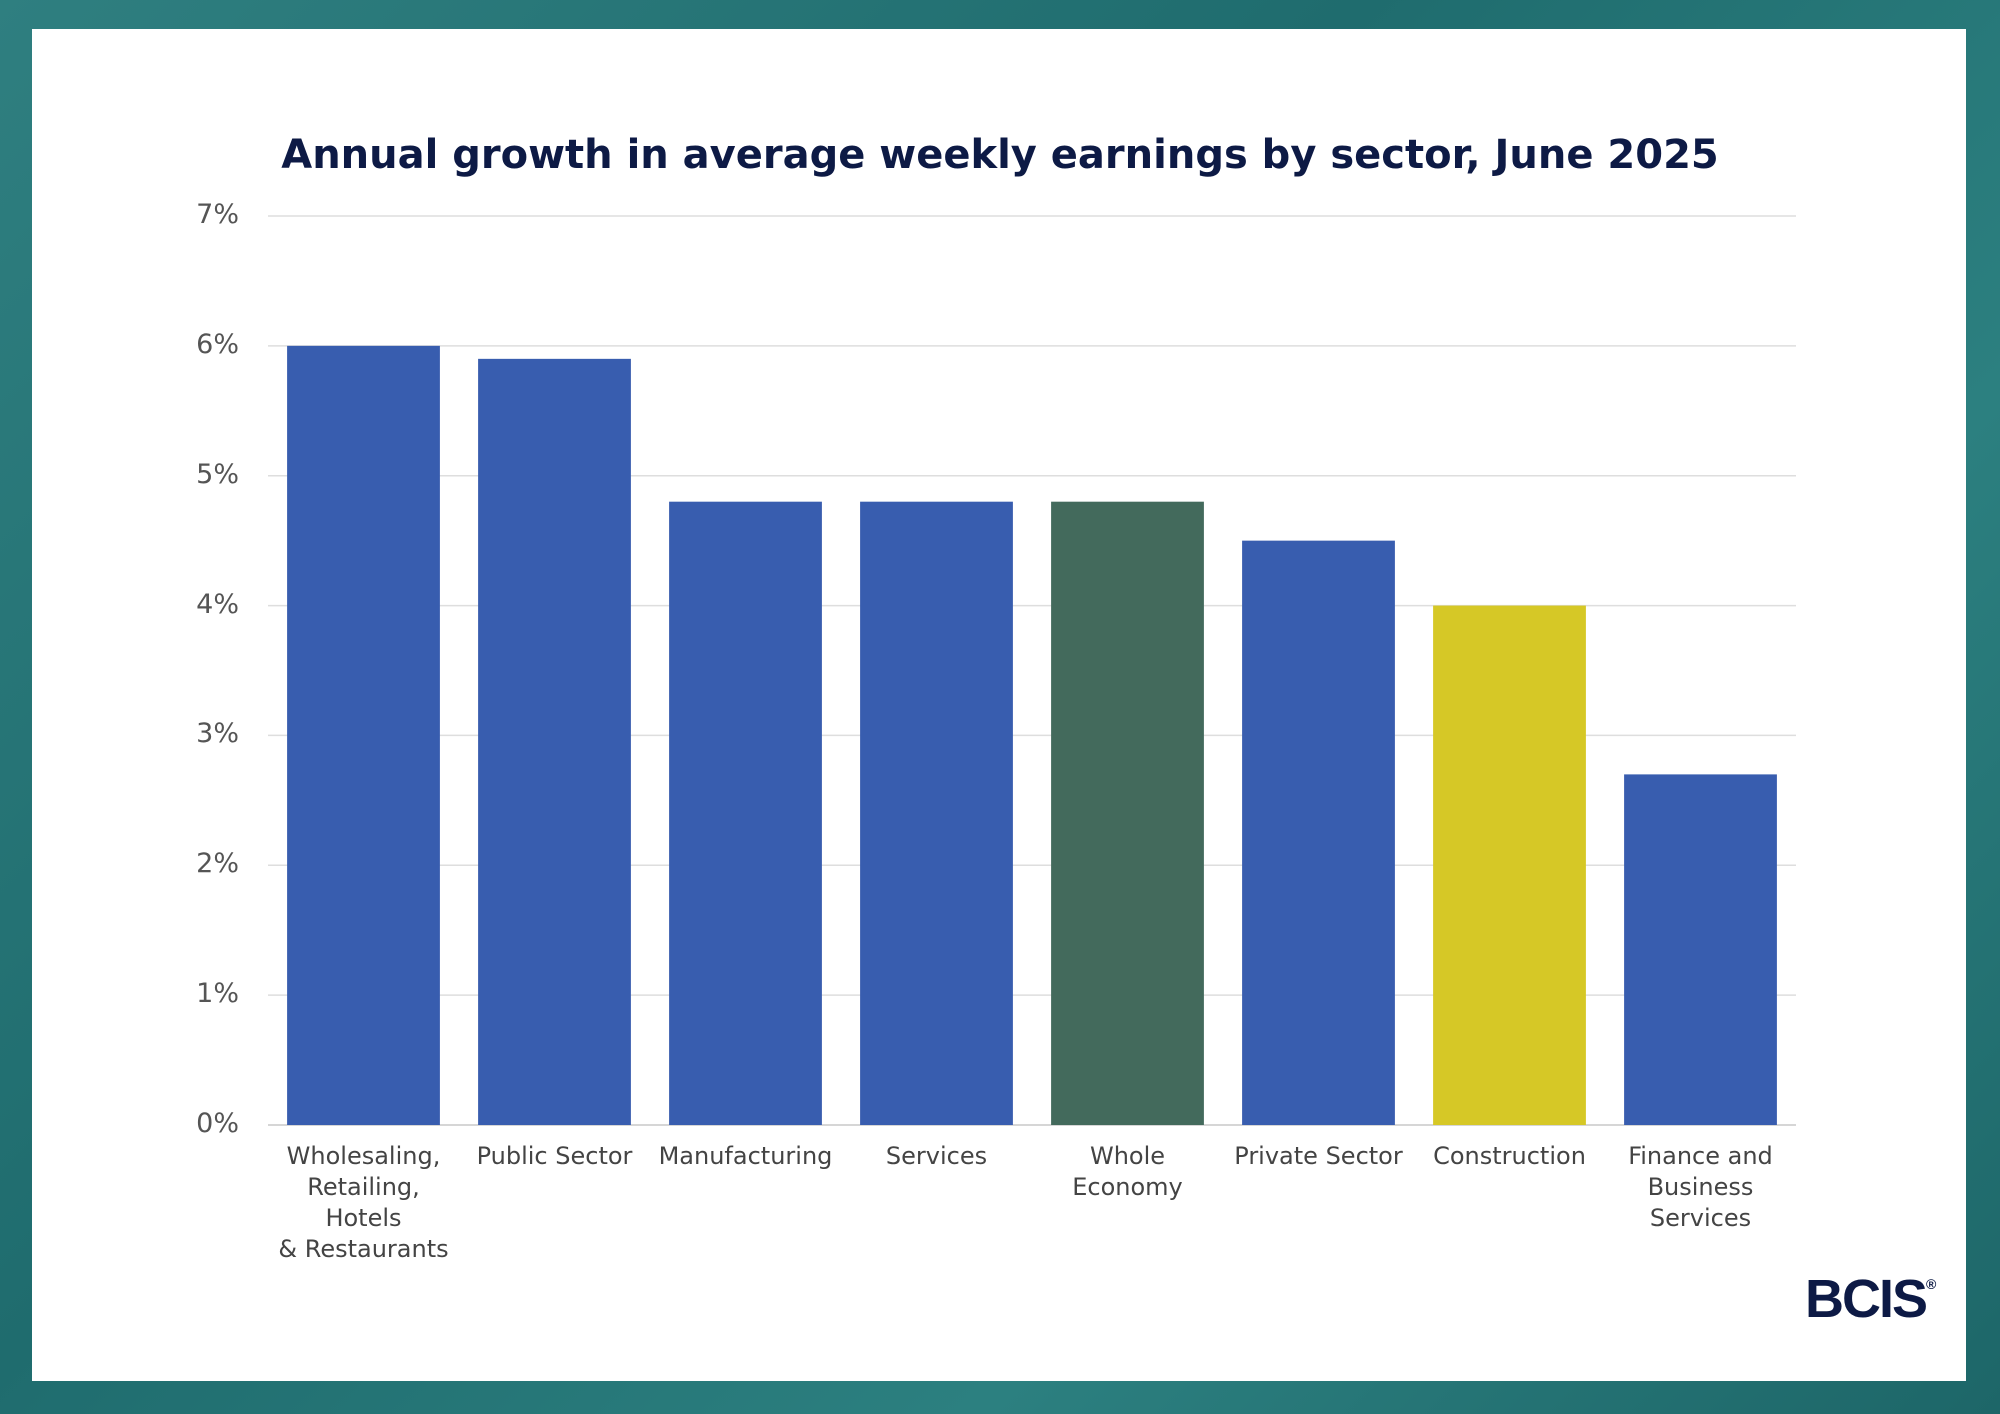  What do you see at coordinates (217, 734) in the screenshot?
I see `y-tick-label: 3%` at bounding box center [217, 734].